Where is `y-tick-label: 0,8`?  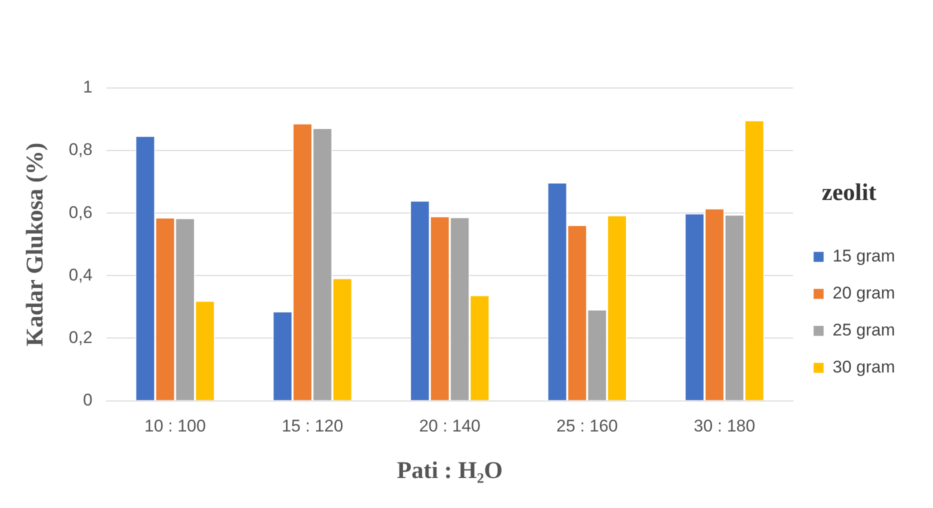
y-tick-label: 0,8 is located at coordinates (80, 150).